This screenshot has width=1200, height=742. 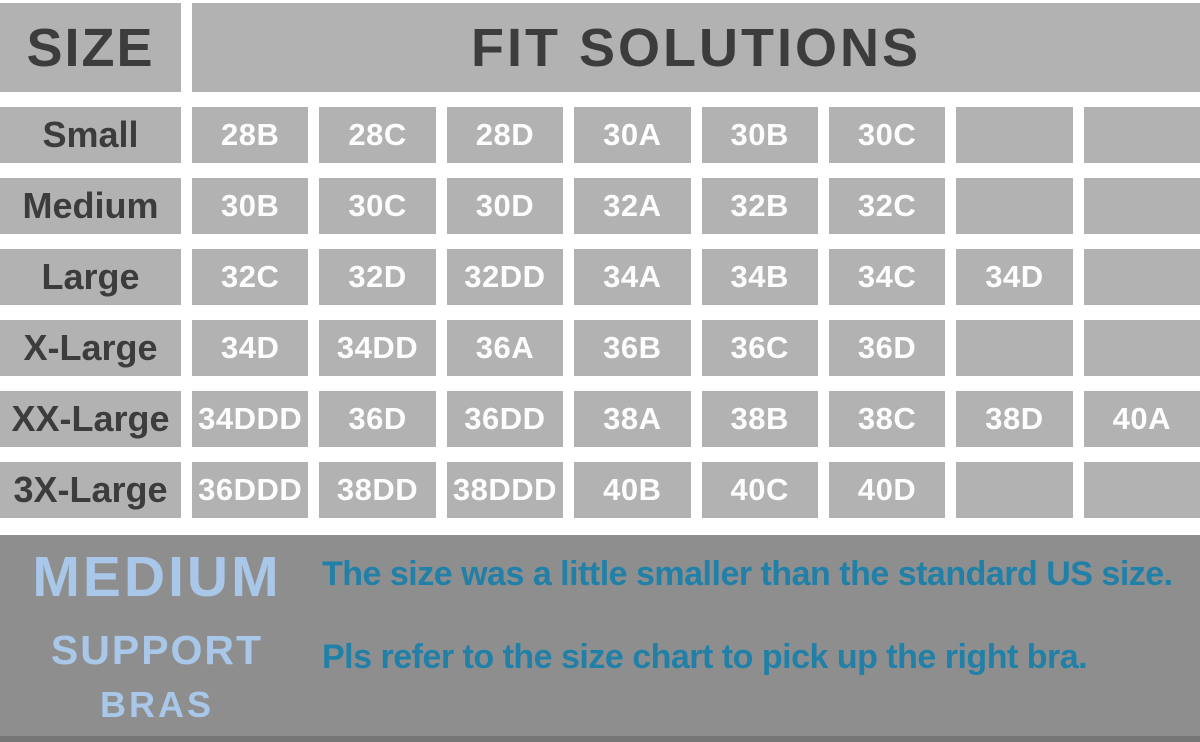 What do you see at coordinates (90, 490) in the screenshot?
I see `row-label-3x-large: 3X-Large` at bounding box center [90, 490].